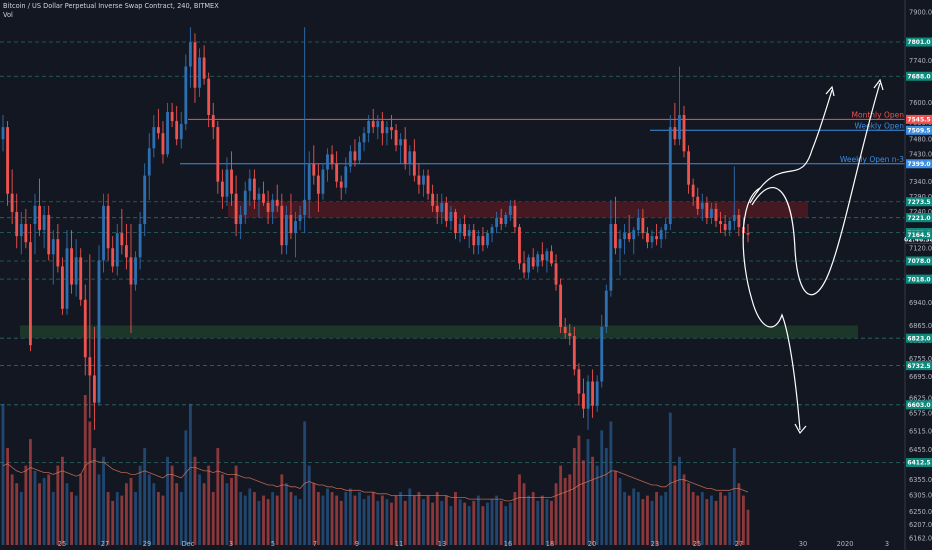 Image resolution: width=932 pixels, height=550 pixels. I want to click on level-tag-label: 7545.5, so click(918, 120).